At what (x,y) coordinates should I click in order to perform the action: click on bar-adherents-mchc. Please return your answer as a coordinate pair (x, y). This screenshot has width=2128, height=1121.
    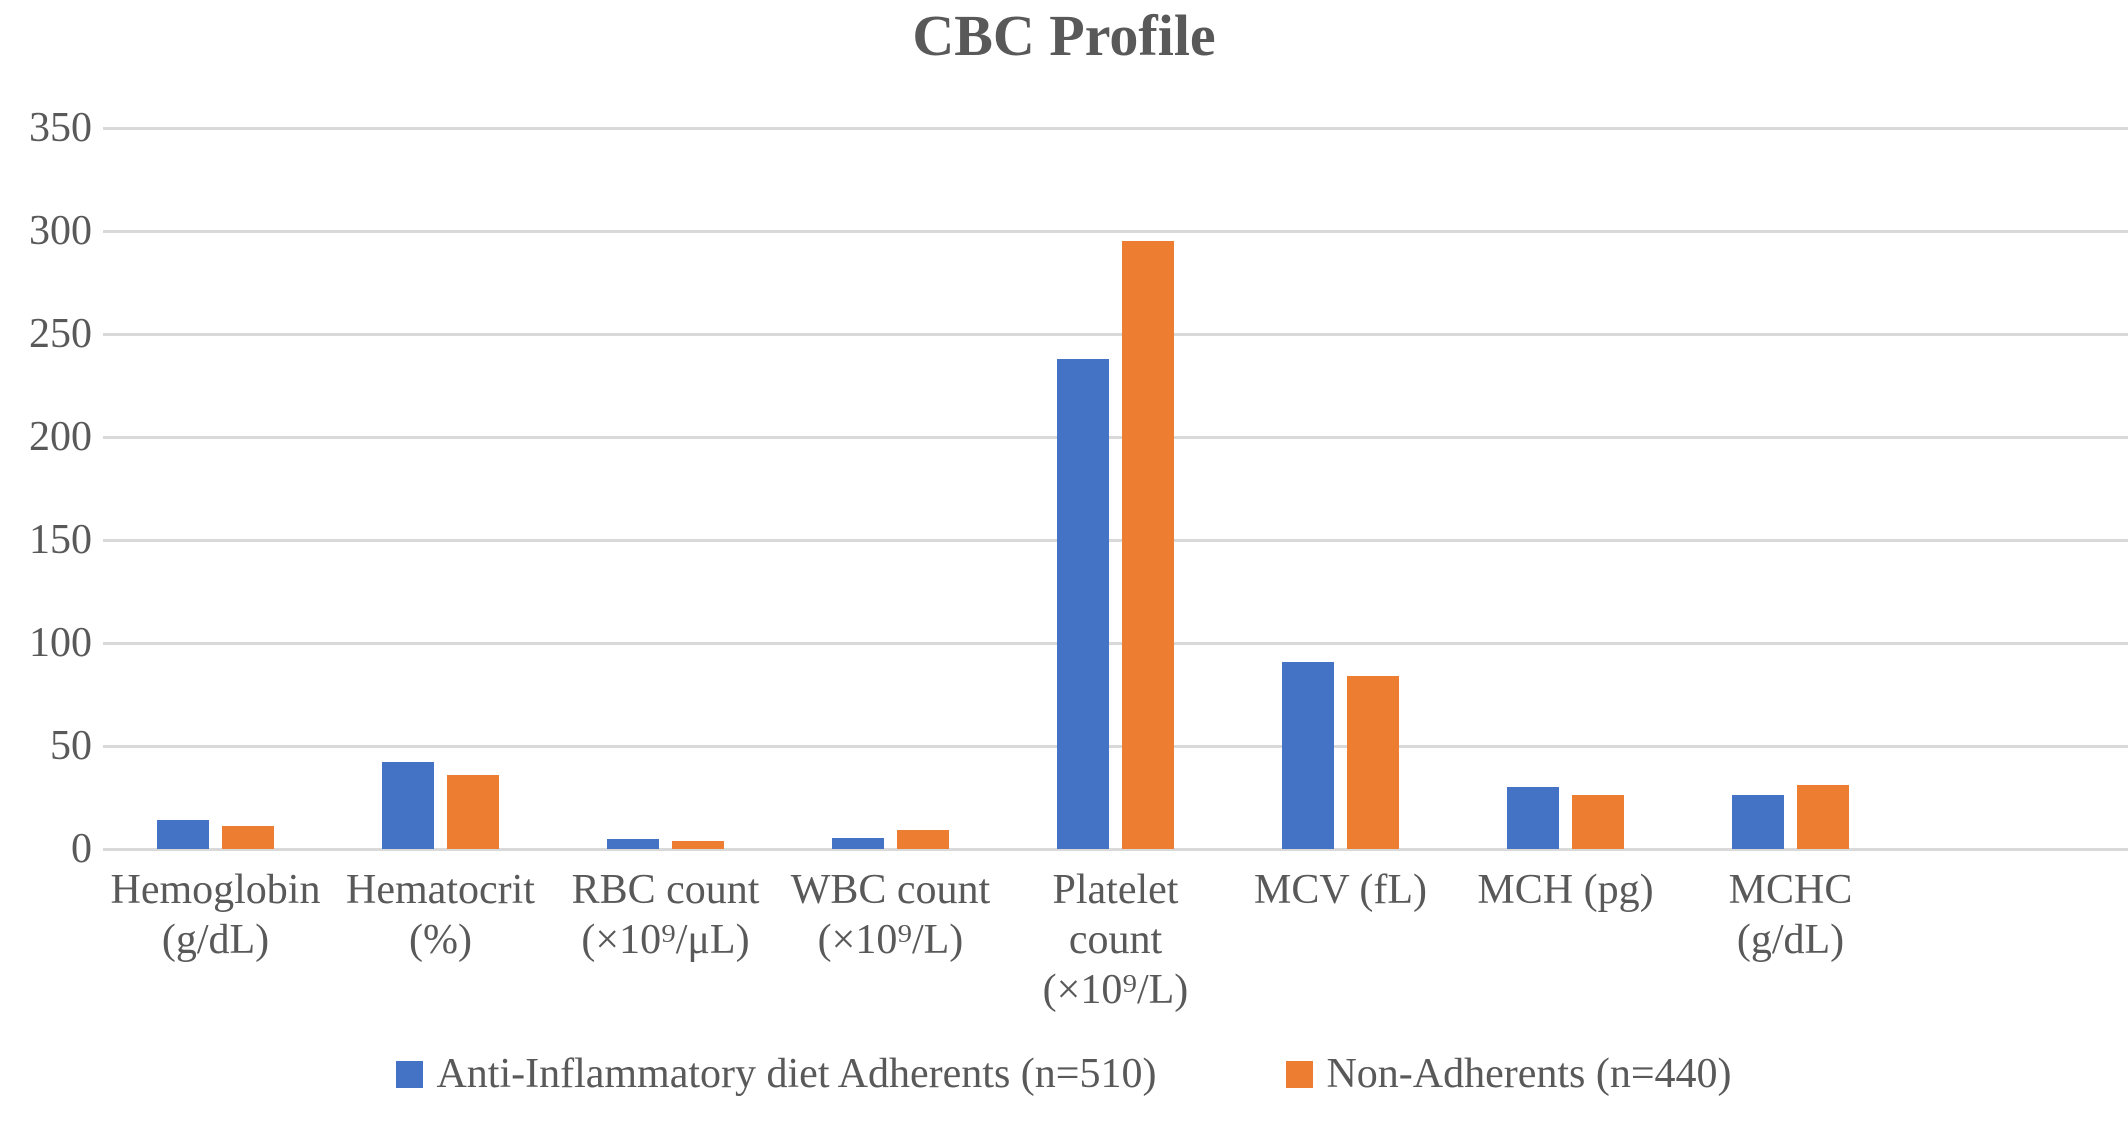
    Looking at the image, I should click on (1758, 822).